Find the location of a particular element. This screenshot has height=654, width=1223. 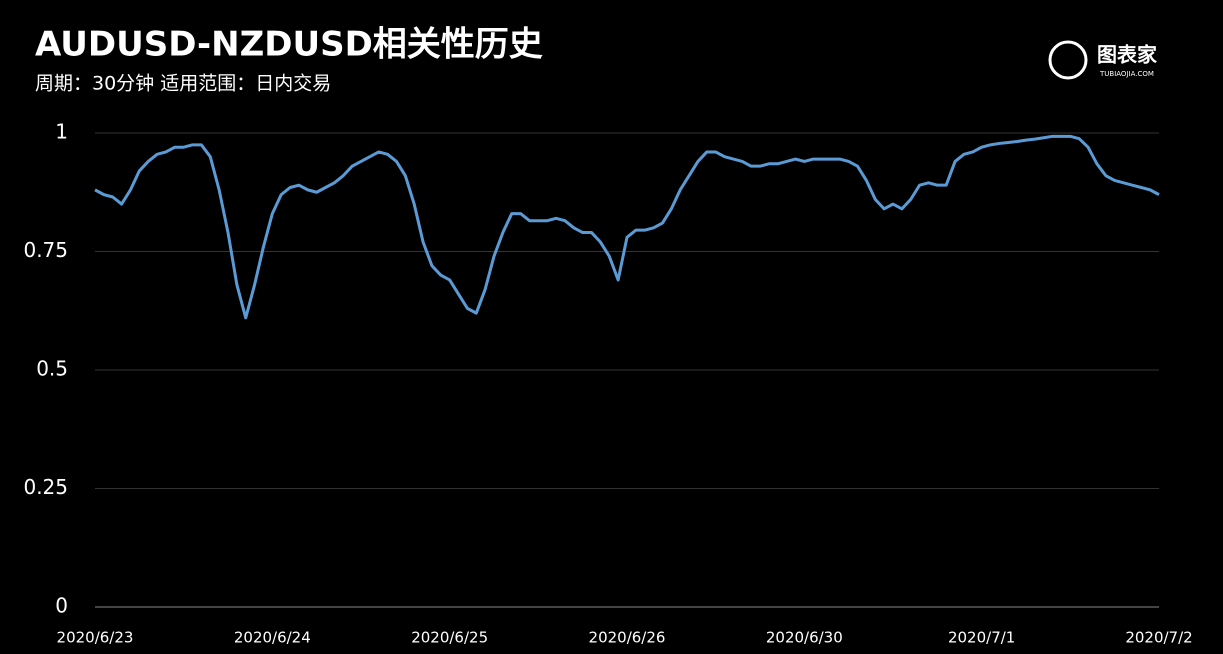

y-tick-label: 1 is located at coordinates (61, 132).